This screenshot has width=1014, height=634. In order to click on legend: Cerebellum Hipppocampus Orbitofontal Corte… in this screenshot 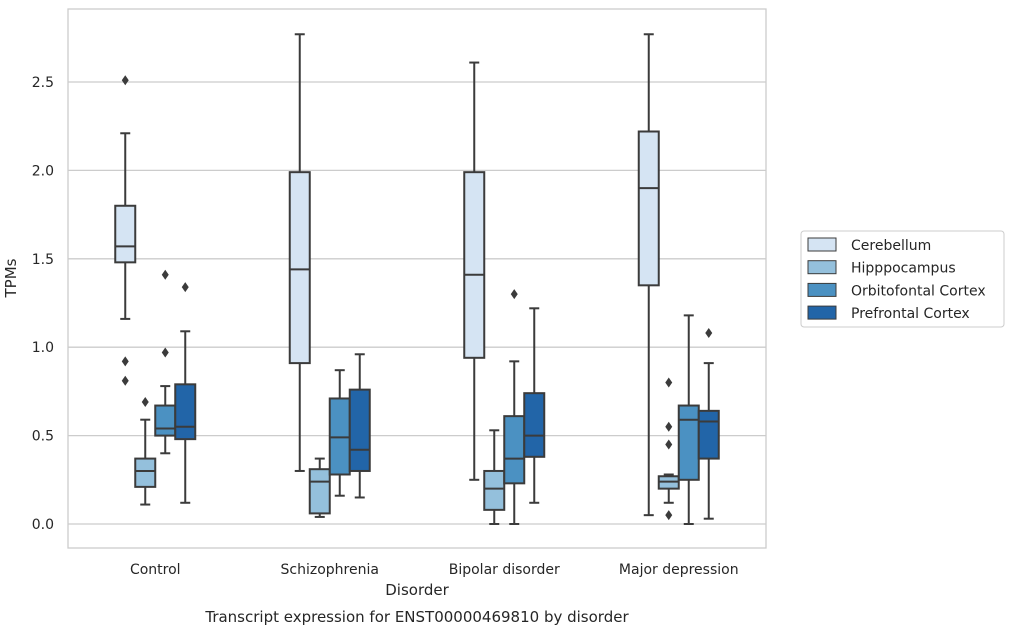, I will do `click(902, 279)`.